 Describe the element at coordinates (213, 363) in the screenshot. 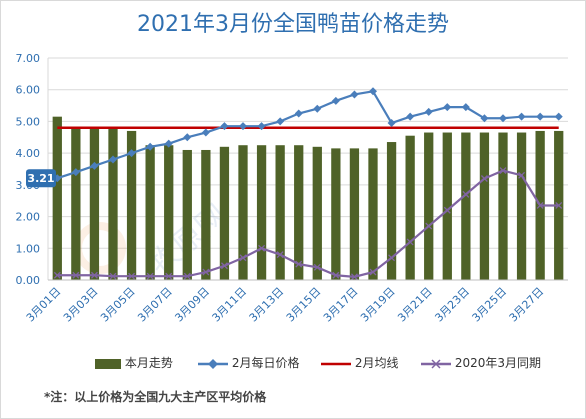

I see `legend-swatch-diamond-line` at that location.